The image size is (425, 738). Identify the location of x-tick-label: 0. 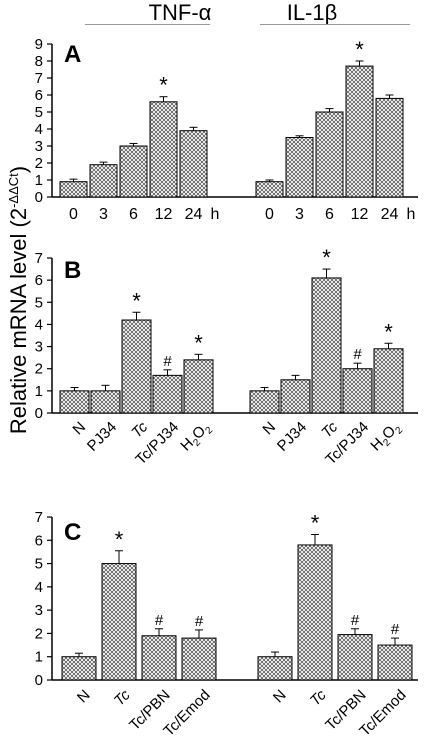
(269, 214).